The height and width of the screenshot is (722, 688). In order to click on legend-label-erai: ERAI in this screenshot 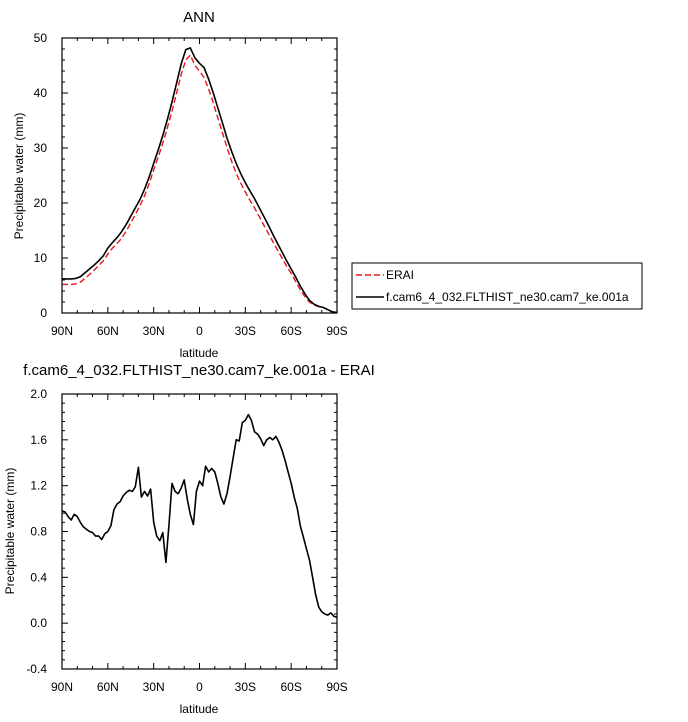, I will do `click(400, 275)`.